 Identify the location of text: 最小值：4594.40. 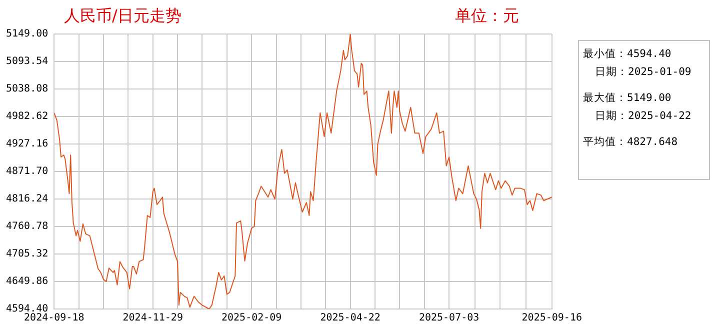
(627, 54).